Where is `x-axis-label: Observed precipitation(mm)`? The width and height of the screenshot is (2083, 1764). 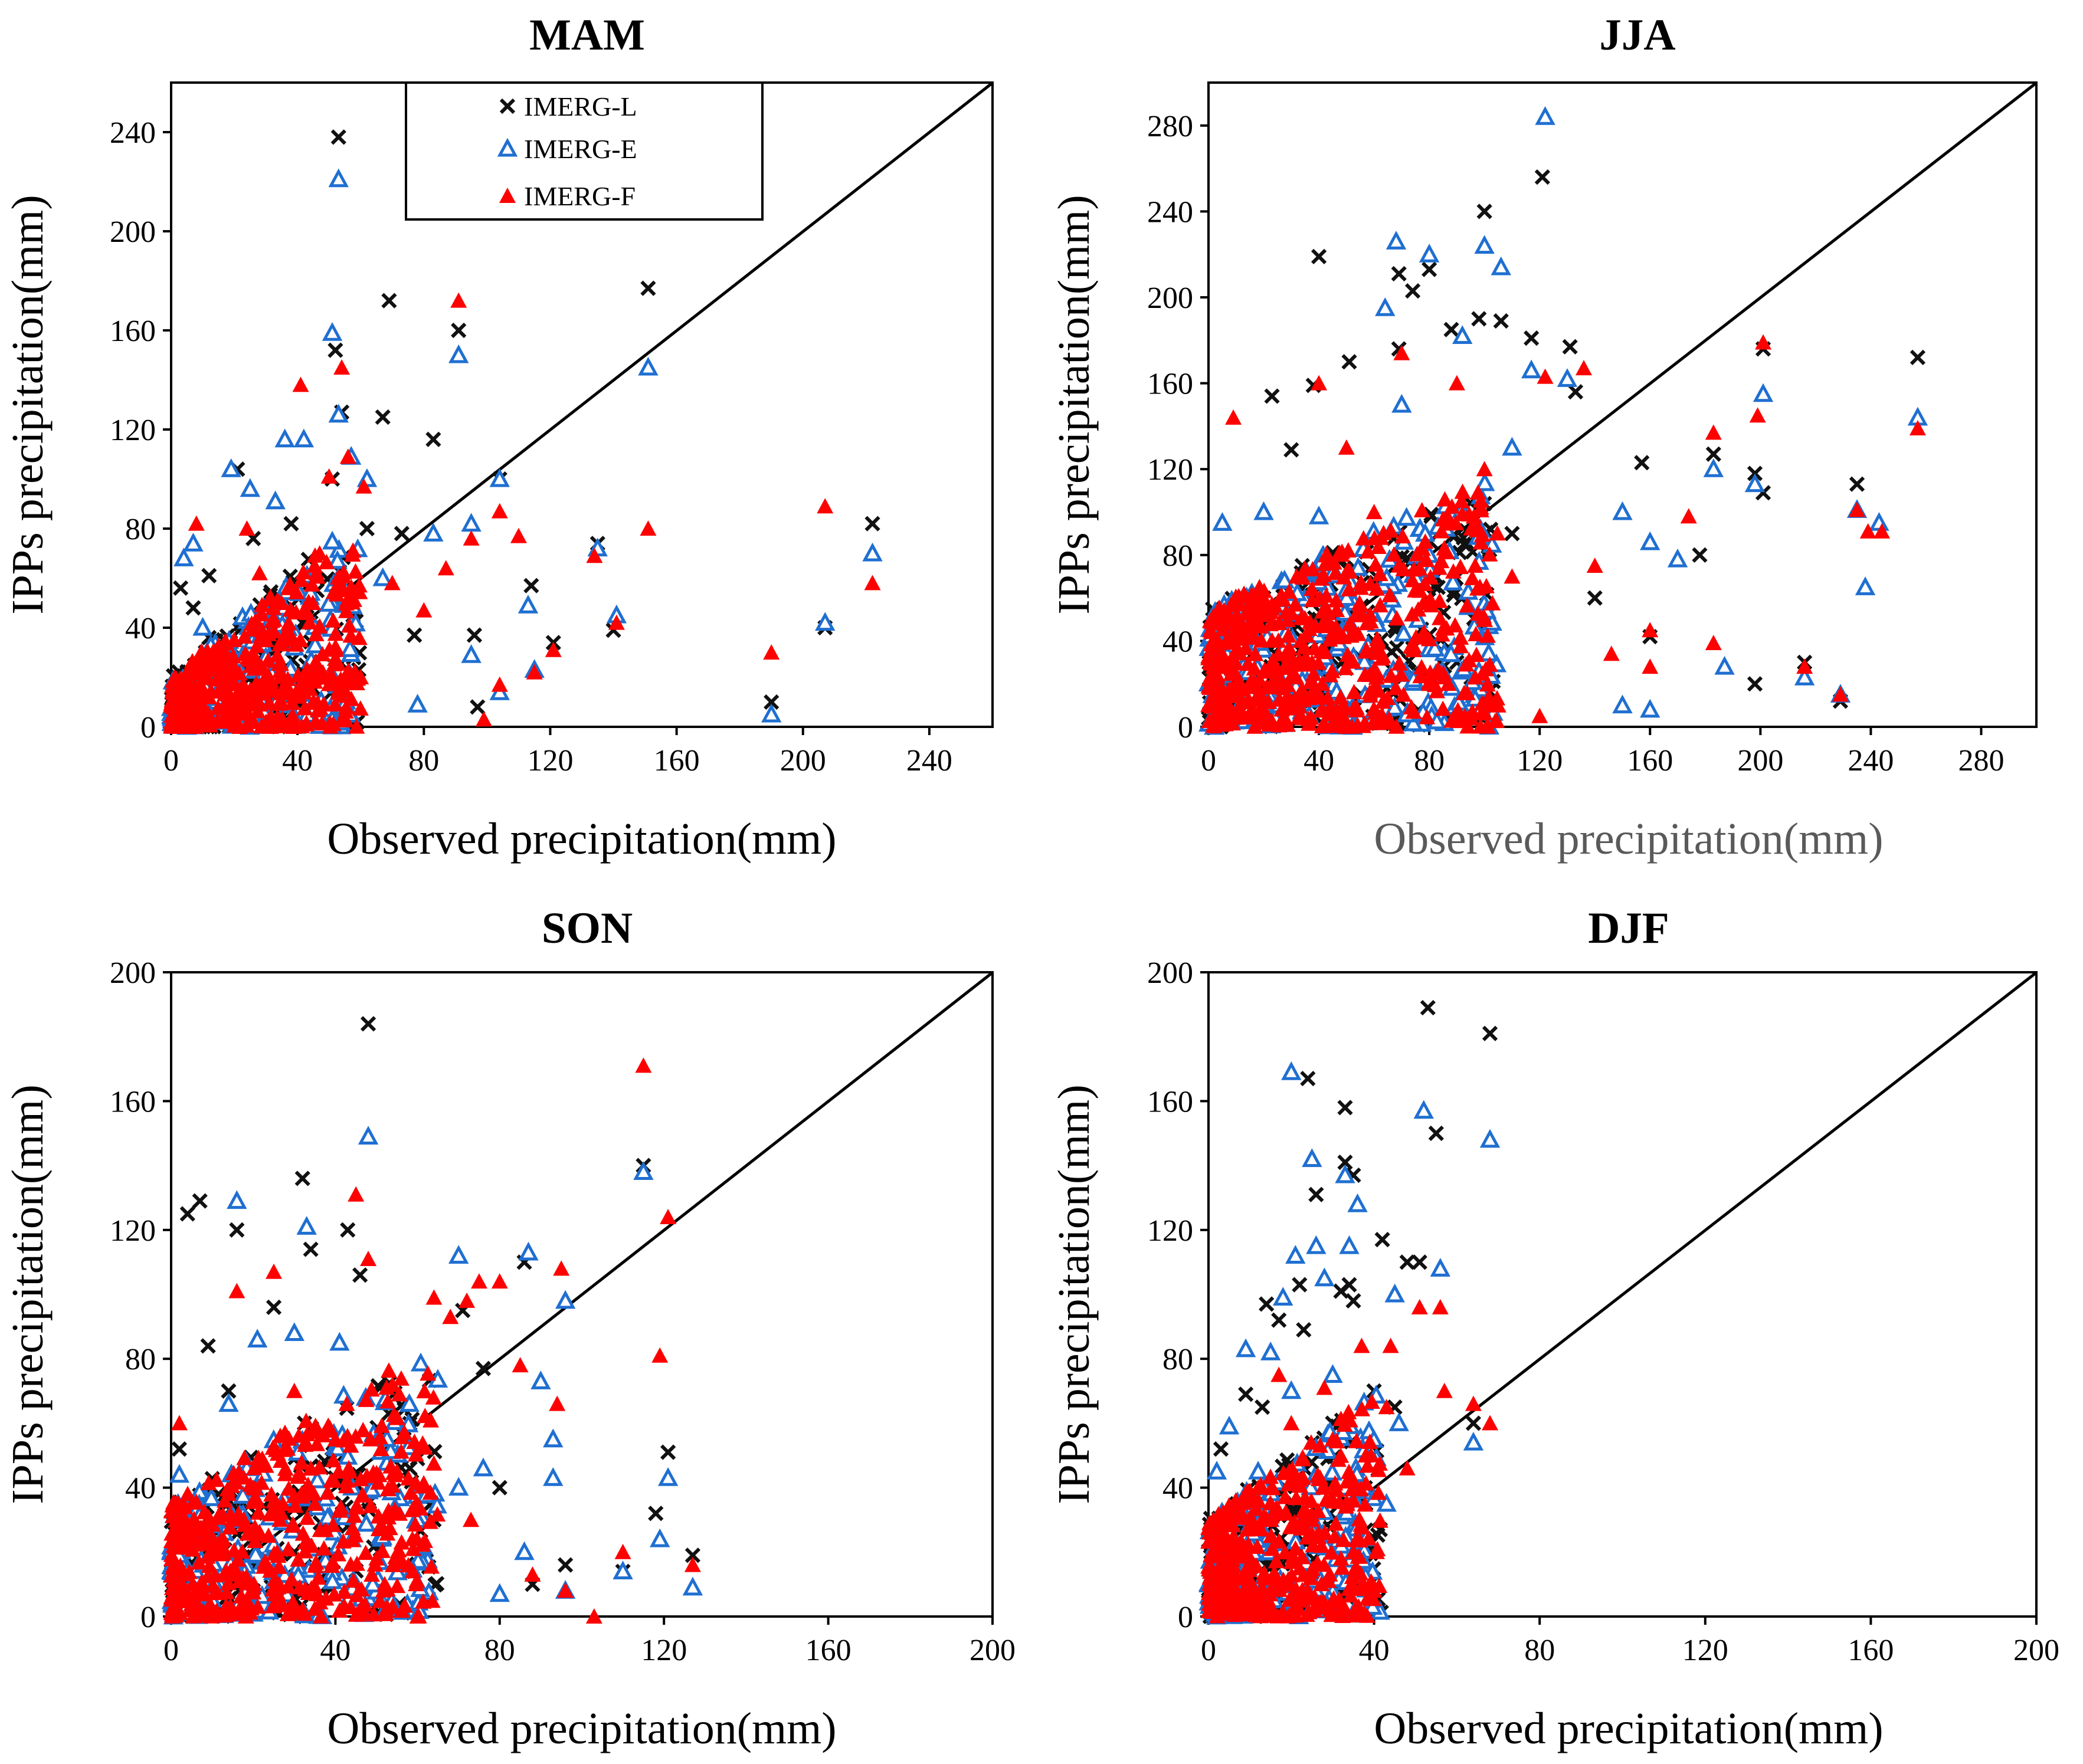 x-axis-label: Observed precipitation(mm) is located at coordinates (581, 1728).